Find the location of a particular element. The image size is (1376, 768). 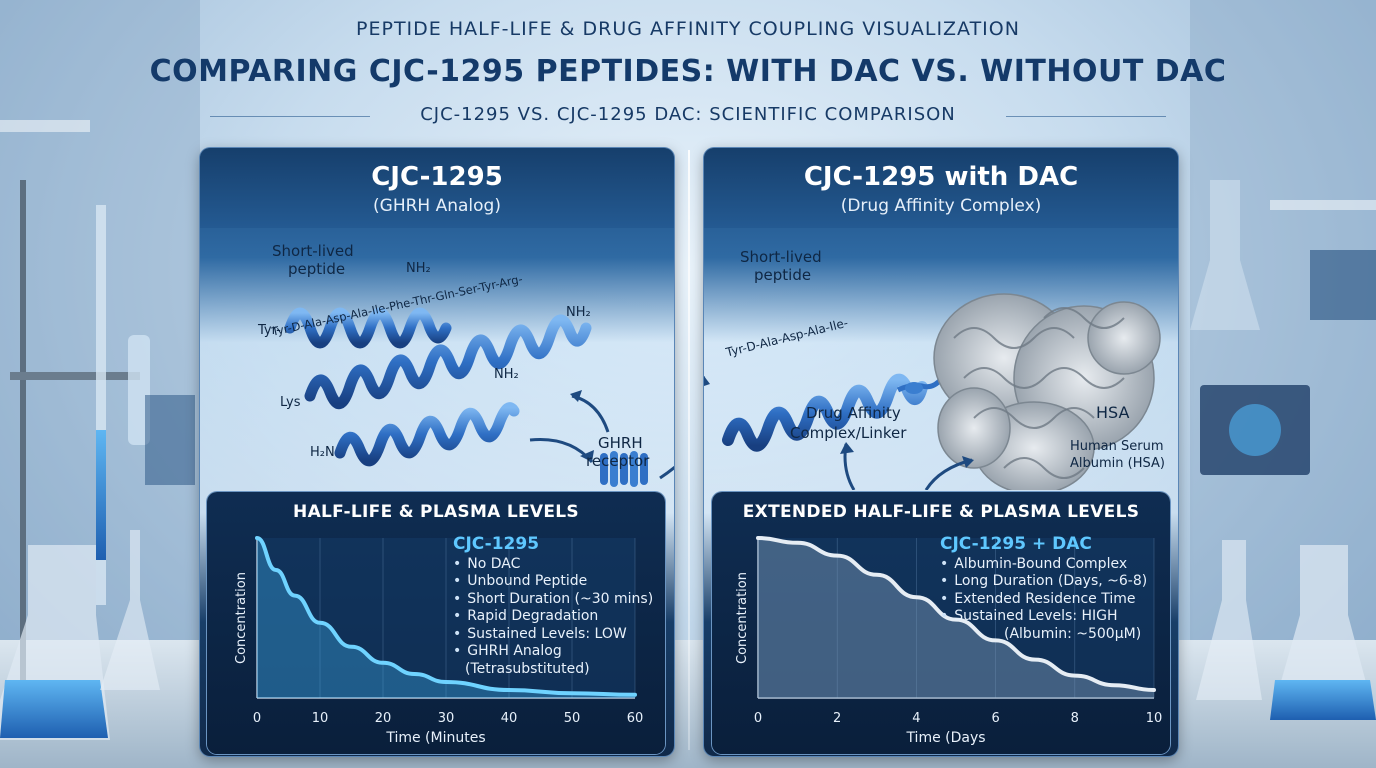

right-info-heading: CJC-1295 + DAC is located at coordinates (1016, 544).